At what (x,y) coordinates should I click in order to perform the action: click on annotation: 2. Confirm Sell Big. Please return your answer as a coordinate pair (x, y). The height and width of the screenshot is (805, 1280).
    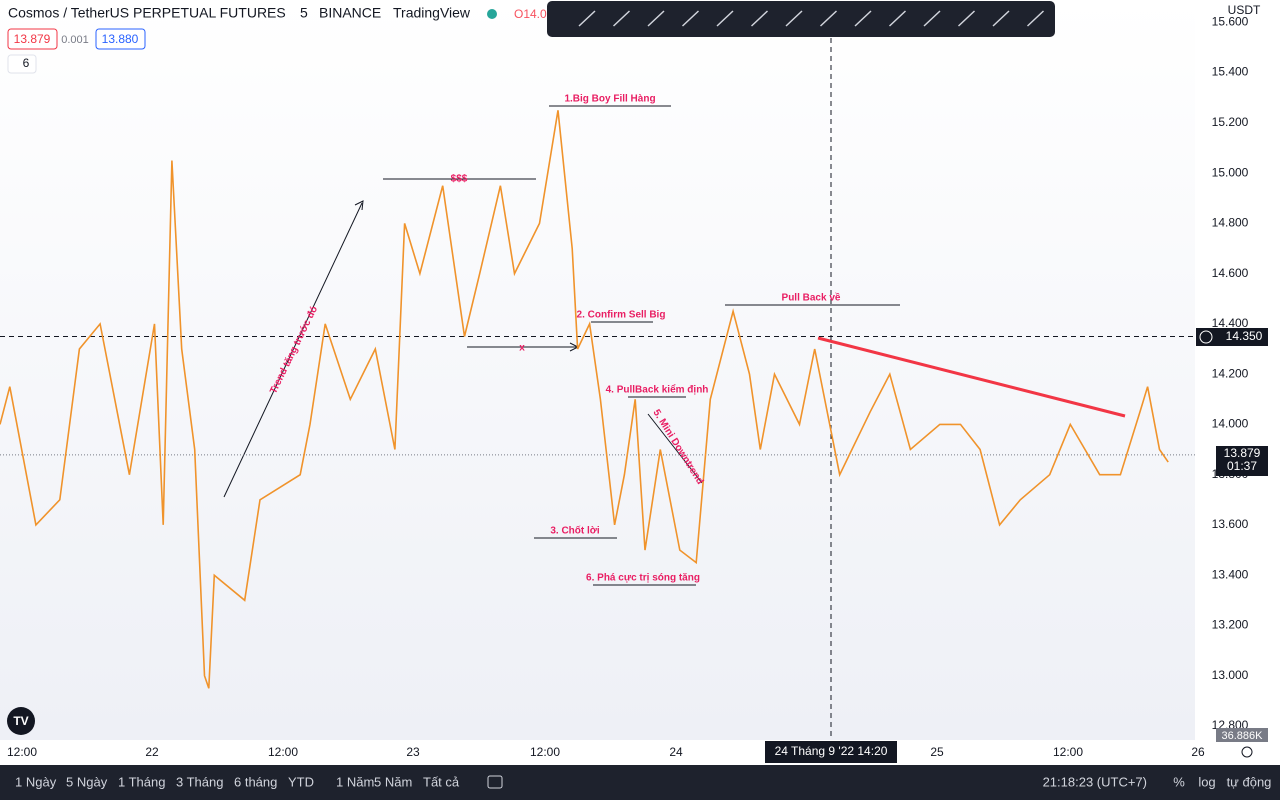
    Looking at the image, I should click on (621, 315).